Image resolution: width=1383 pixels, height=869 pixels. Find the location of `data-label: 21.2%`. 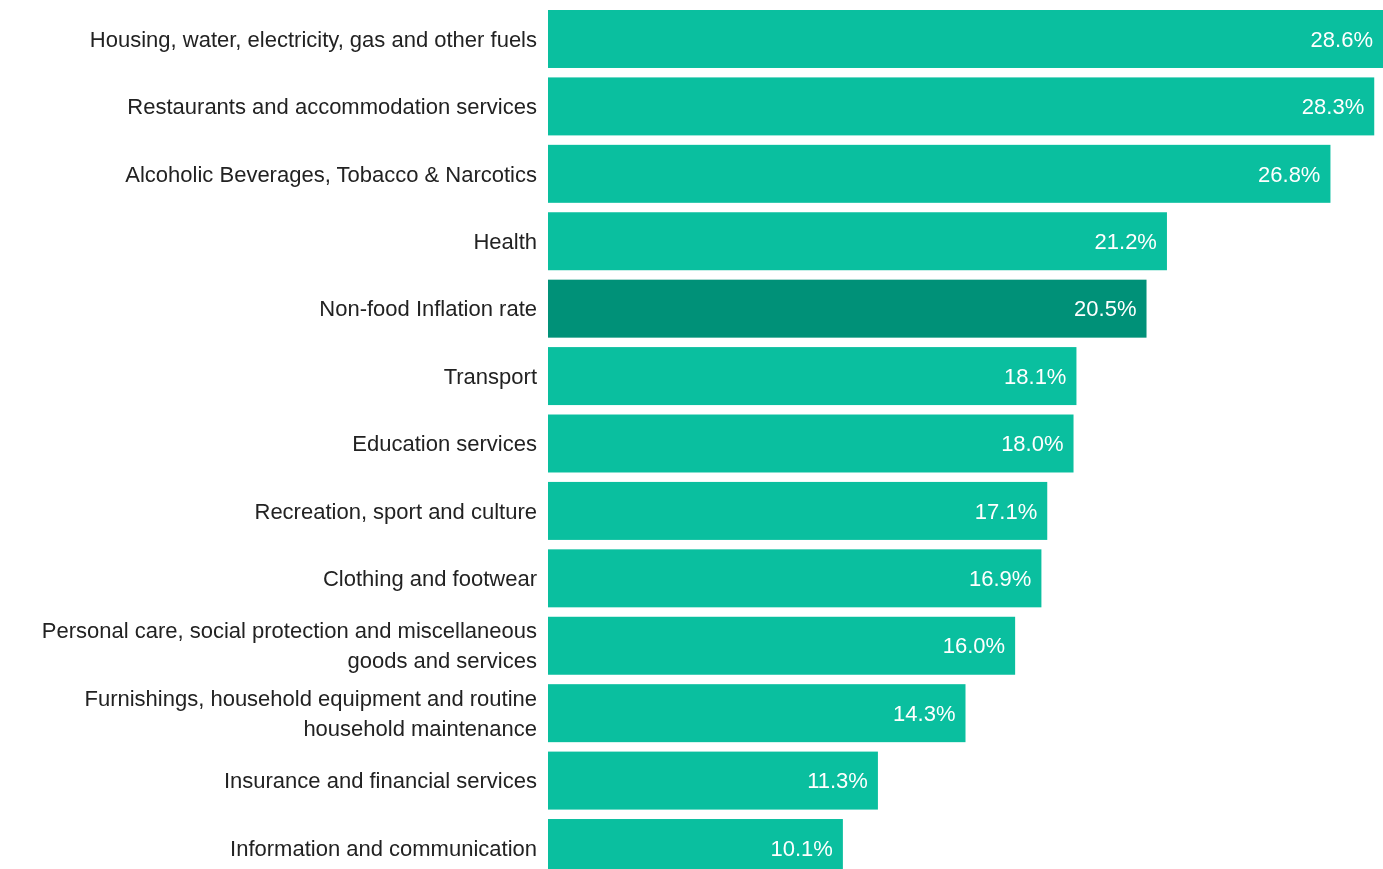

data-label: 21.2% is located at coordinates (1125, 241).